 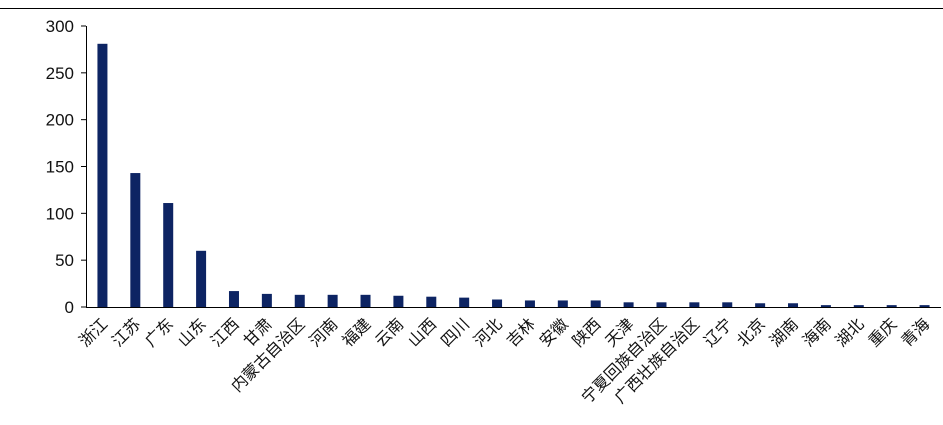 What do you see at coordinates (60, 213) in the screenshot?
I see `y-tick-label: 100` at bounding box center [60, 213].